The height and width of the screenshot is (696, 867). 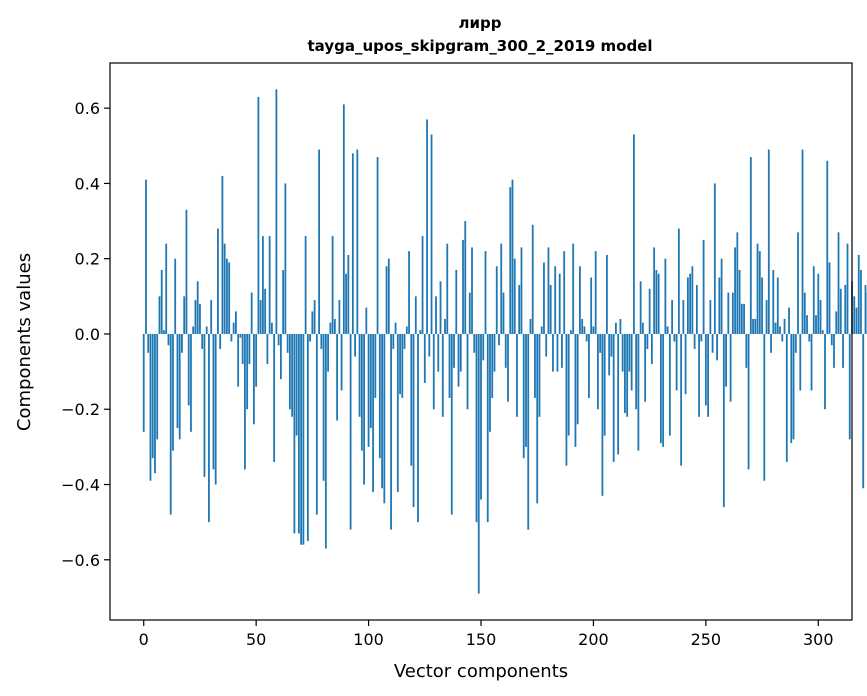 What do you see at coordinates (593, 639) in the screenshot?
I see `x-tick-label: 200` at bounding box center [593, 639].